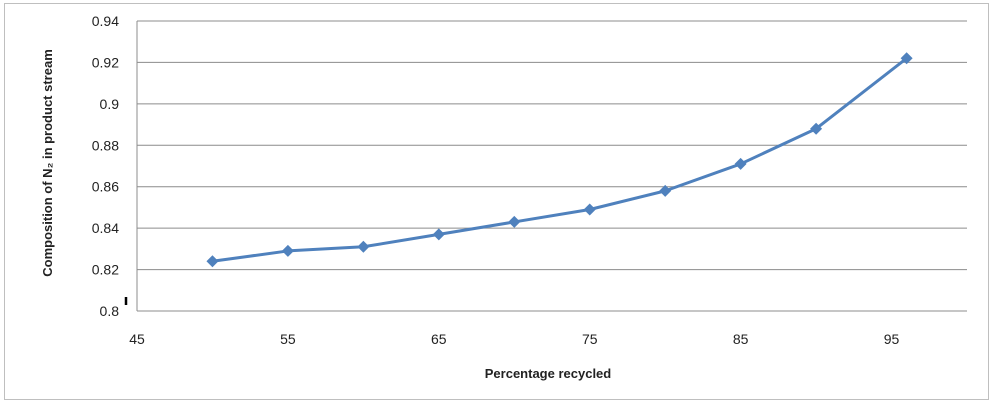  What do you see at coordinates (590, 339) in the screenshot?
I see `x-tick-label: 75` at bounding box center [590, 339].